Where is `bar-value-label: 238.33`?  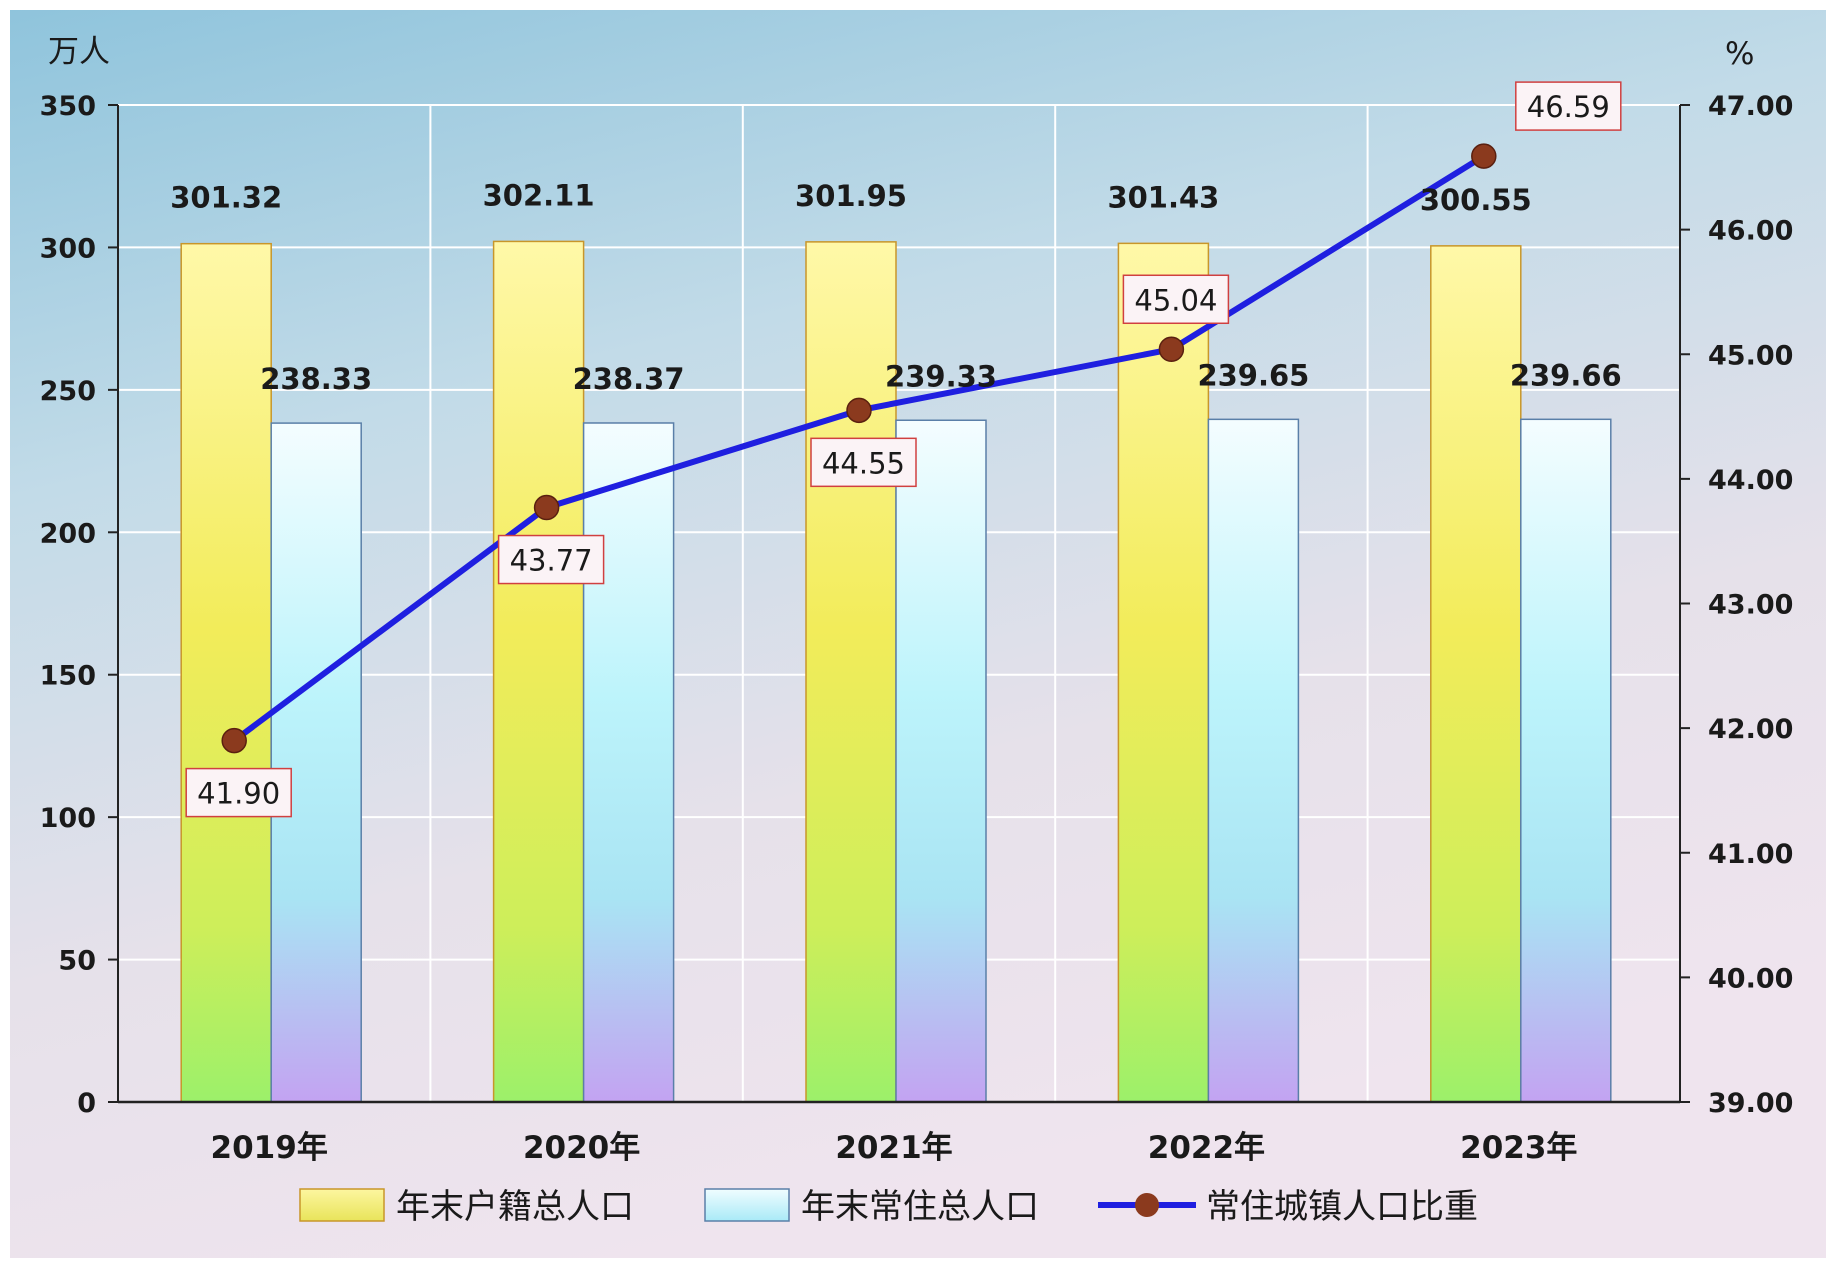 bar-value-label: 238.33 is located at coordinates (316, 379).